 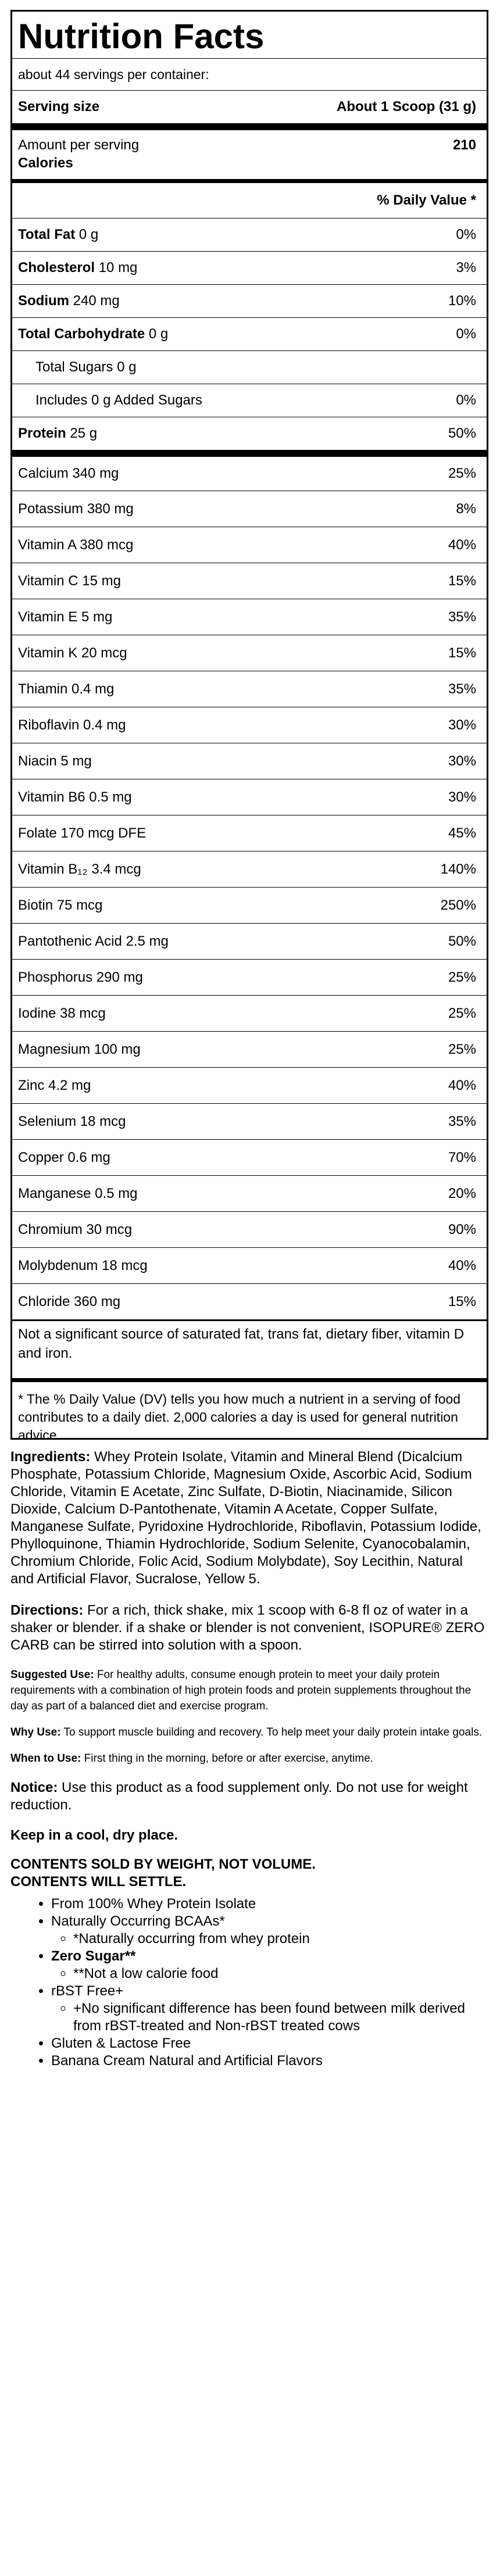 I want to click on dv-header-row: % Daily Value *, so click(x=249, y=200).